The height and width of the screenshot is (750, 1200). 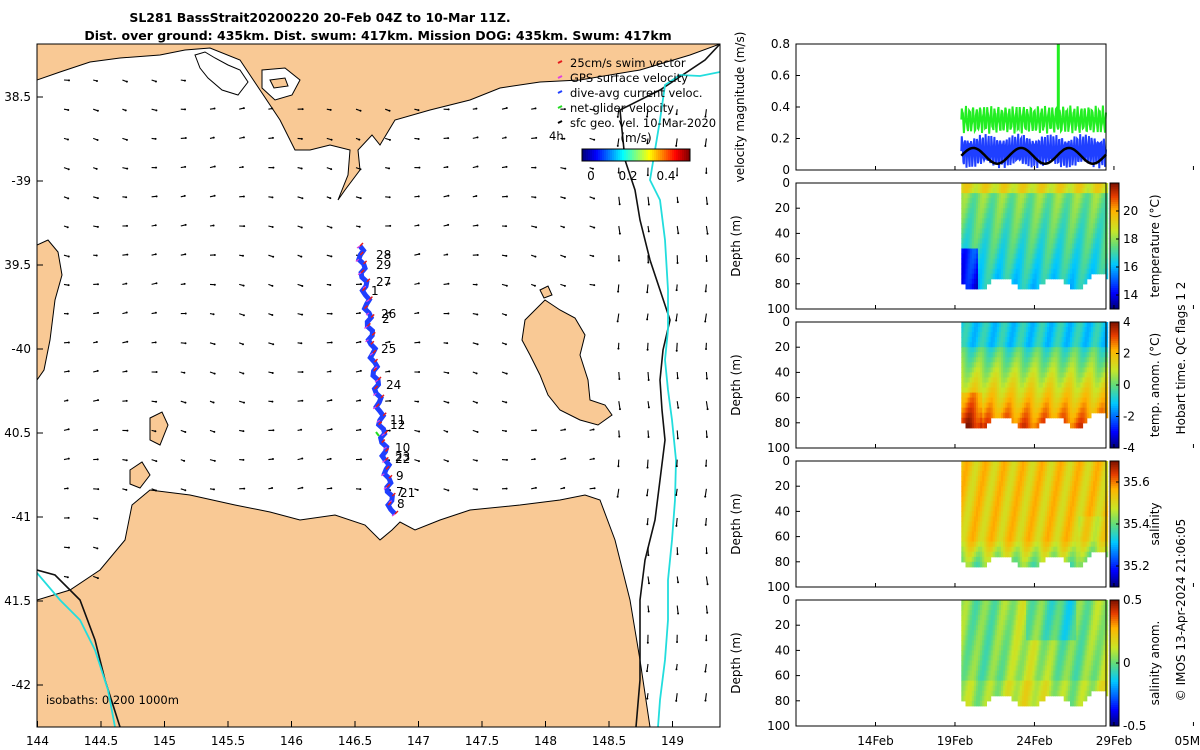 I want to click on colorbar-tick-label: 18, so click(x=1130, y=239).